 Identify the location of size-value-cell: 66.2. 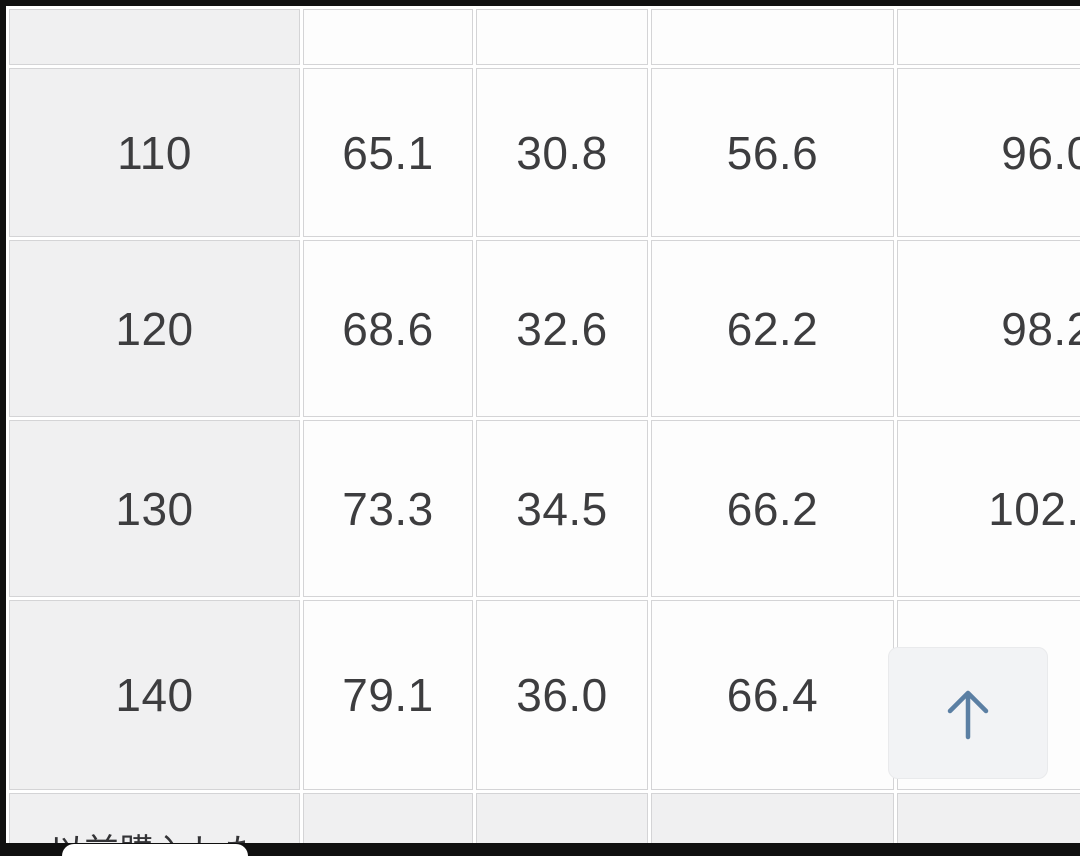
(772, 508).